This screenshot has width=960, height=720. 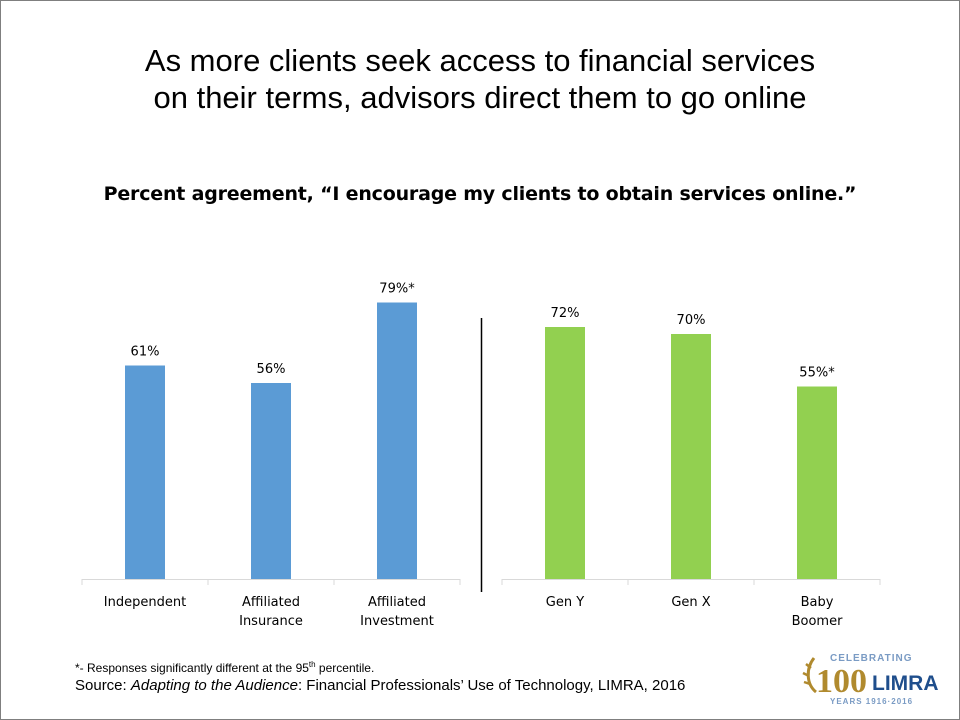 What do you see at coordinates (271, 621) in the screenshot?
I see `category-label: Insurance` at bounding box center [271, 621].